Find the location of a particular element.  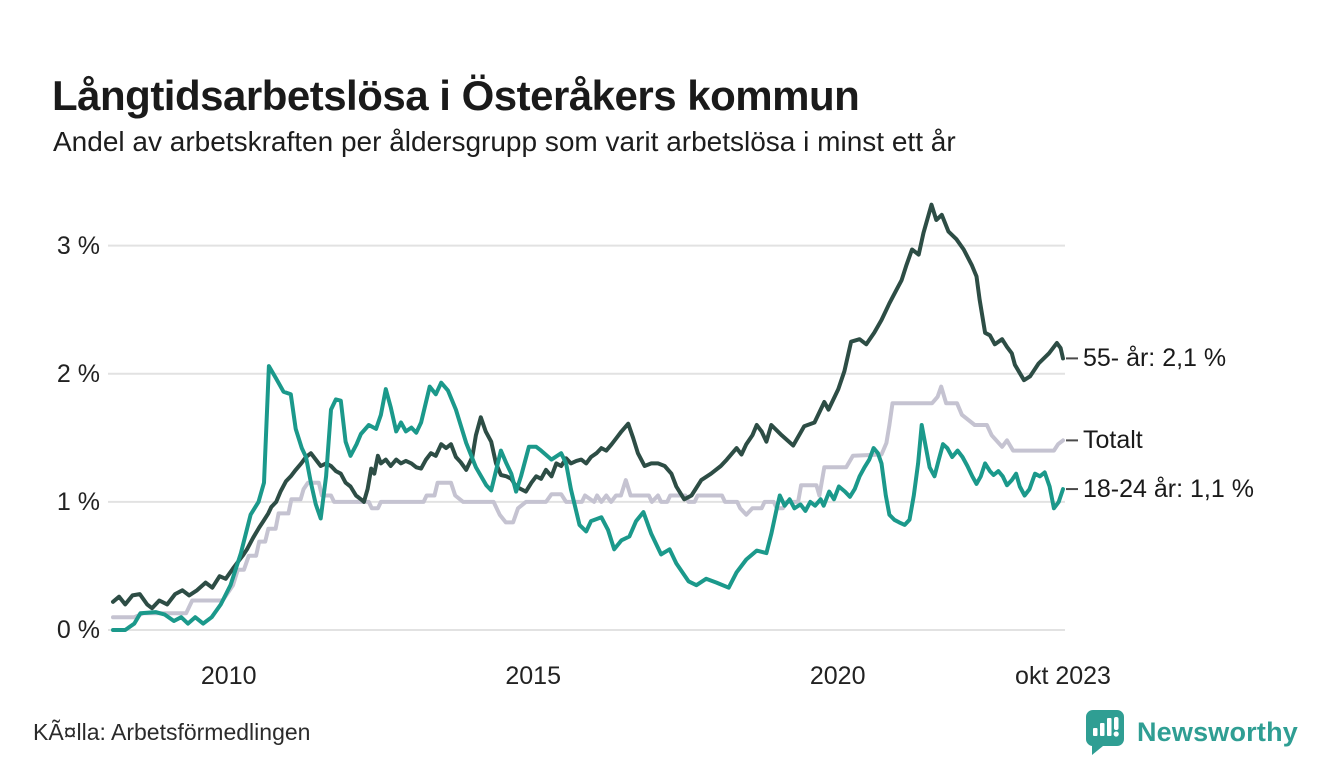

newsworthy-logo-icon is located at coordinates (1104, 732).